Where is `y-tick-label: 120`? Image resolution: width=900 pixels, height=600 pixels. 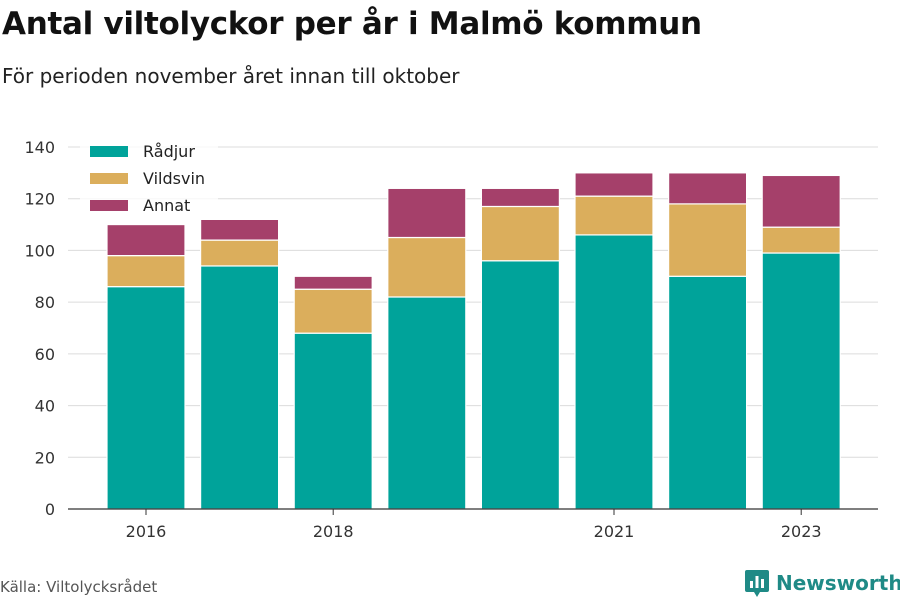
y-tick-label: 120 is located at coordinates (39, 199).